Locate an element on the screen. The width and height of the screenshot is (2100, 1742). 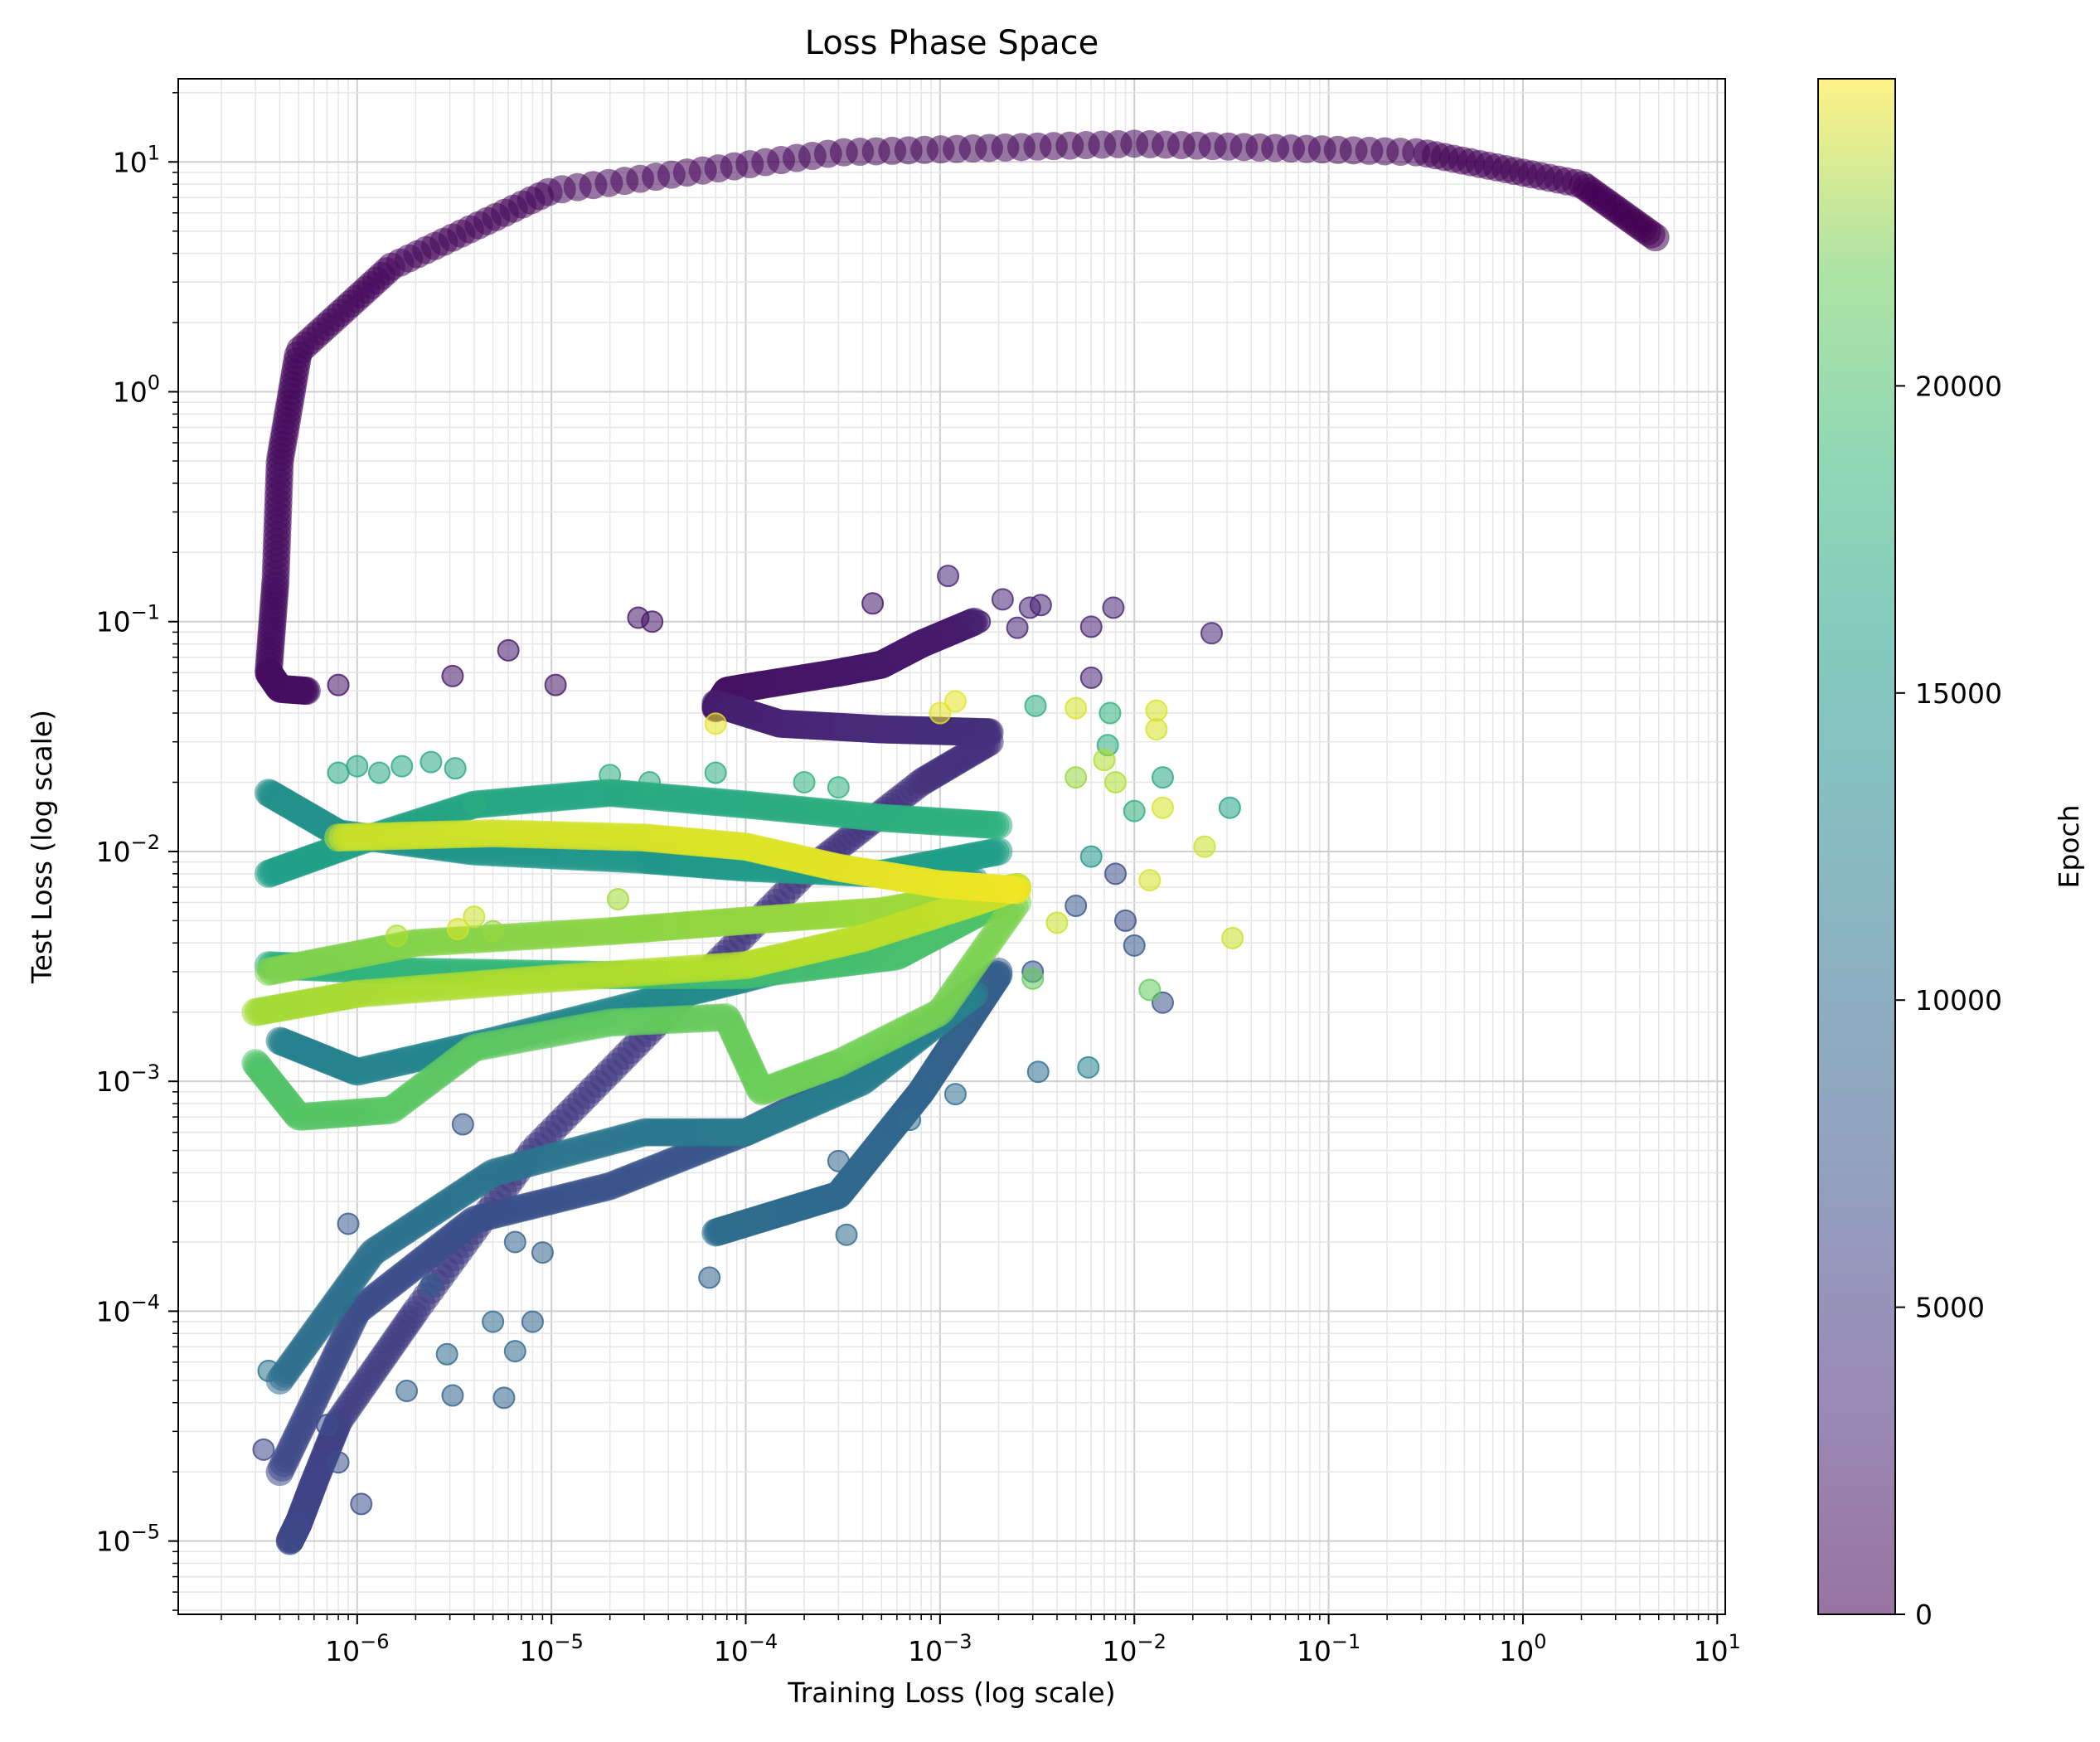
y-axis-ticks: 10⁻⁵ 10⁻⁴ 10⁻³ 10⁻² 10⁻¹ 10⁰ 10¹ is located at coordinates (137, 851).